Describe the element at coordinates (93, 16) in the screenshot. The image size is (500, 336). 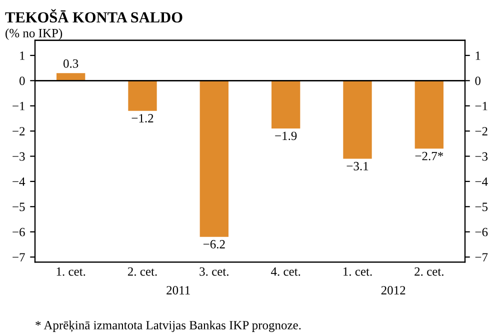
I see `chart-title: TEKOŠĀ KONTA SALDO` at that location.